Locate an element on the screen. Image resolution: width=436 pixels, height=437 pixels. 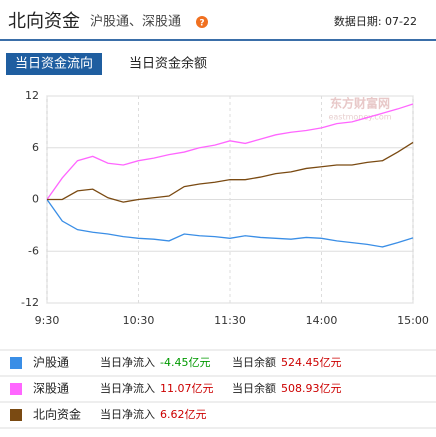
legend-name: 深股通 is located at coordinates (51, 389).